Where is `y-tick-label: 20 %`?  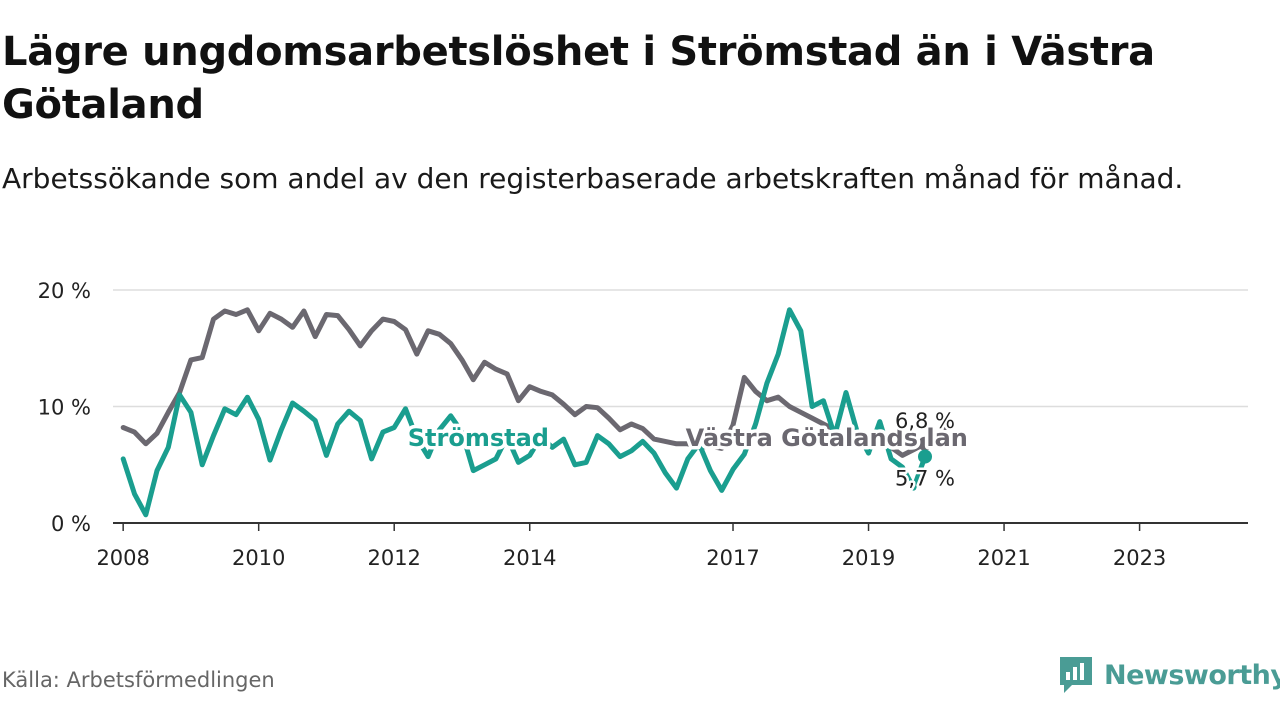 y-tick-label: 20 % is located at coordinates (64, 291).